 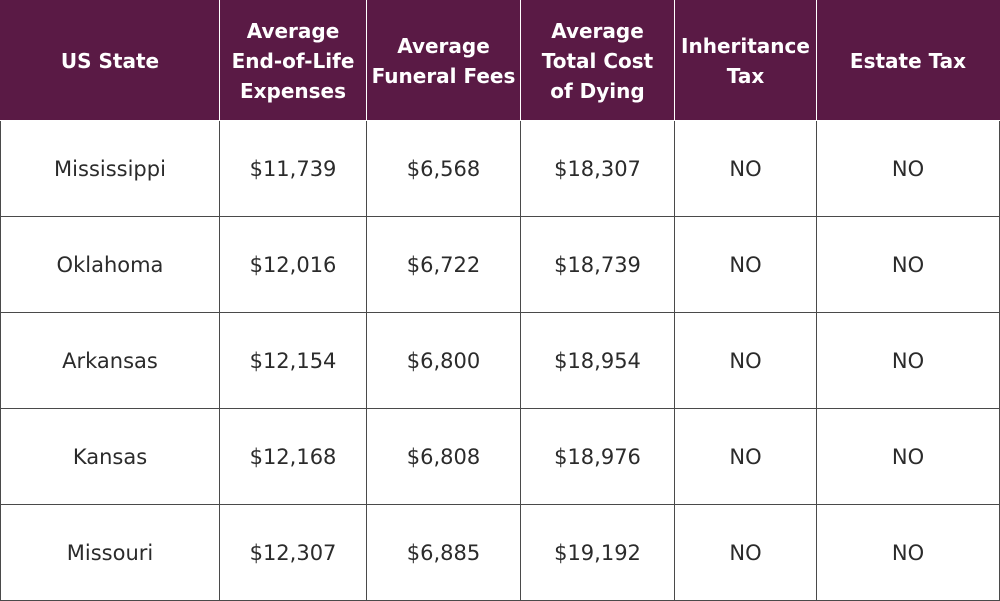 What do you see at coordinates (293, 456) in the screenshot?
I see `cell-end-of-life-expenses: $12,168` at bounding box center [293, 456].